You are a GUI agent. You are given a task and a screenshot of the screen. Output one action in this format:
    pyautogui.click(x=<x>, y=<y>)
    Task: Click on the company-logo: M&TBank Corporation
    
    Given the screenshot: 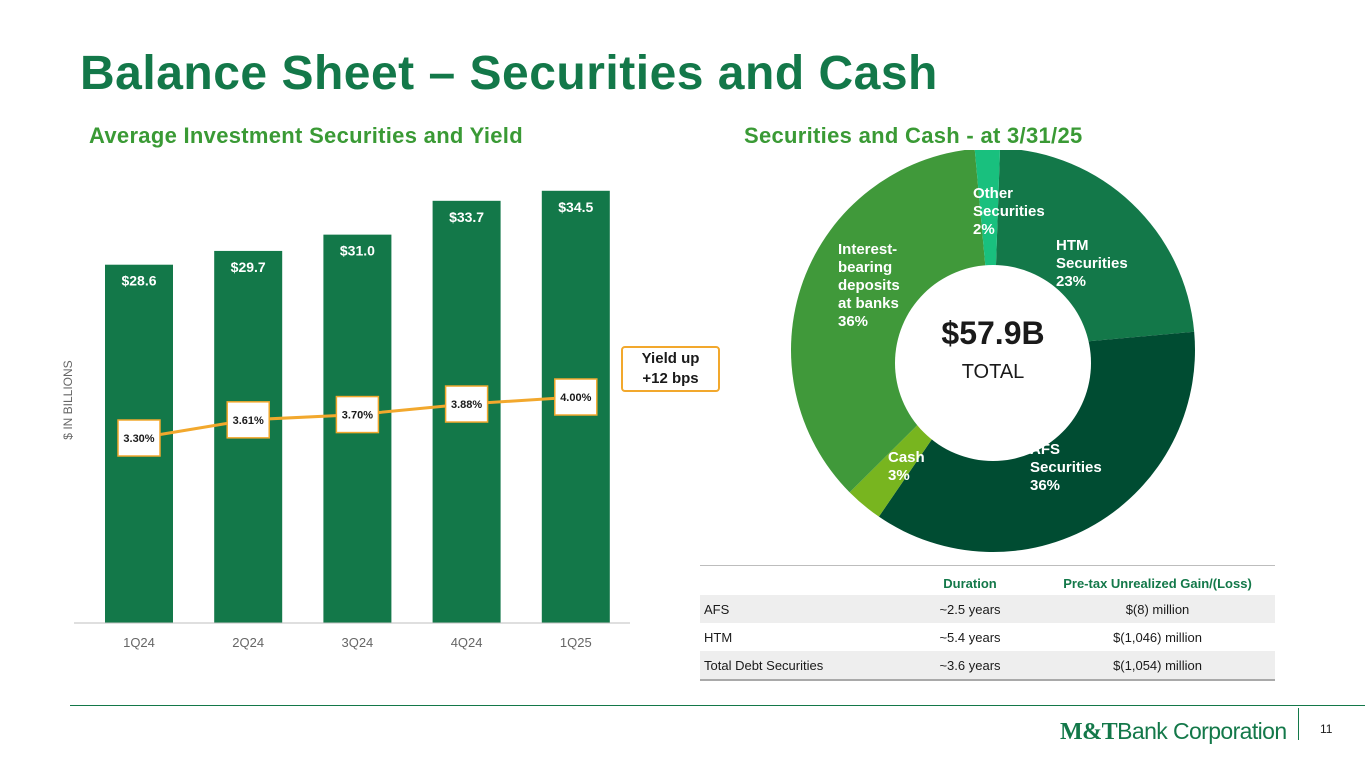 What is the action you would take?
    pyautogui.click(x=1173, y=732)
    